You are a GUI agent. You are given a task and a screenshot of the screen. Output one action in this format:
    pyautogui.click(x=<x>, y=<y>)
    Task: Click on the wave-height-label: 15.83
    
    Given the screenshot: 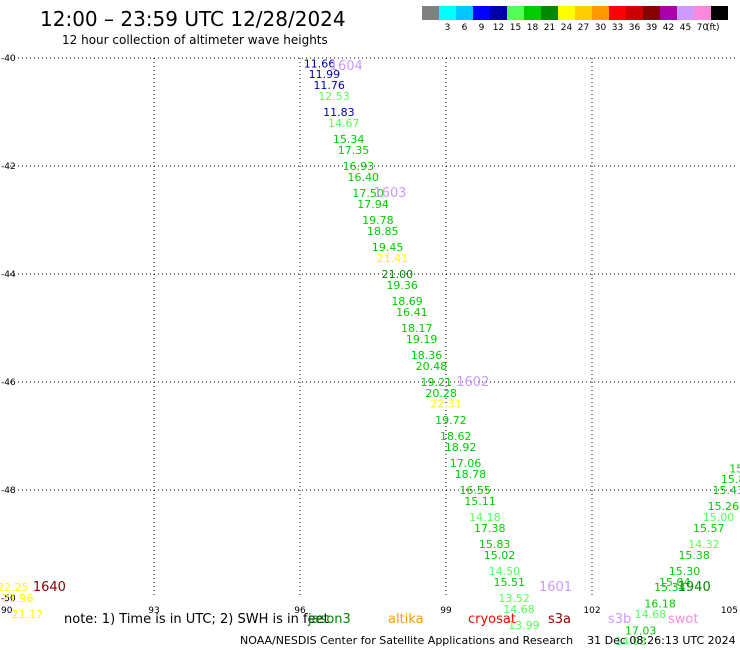 What is the action you would take?
    pyautogui.click(x=495, y=544)
    